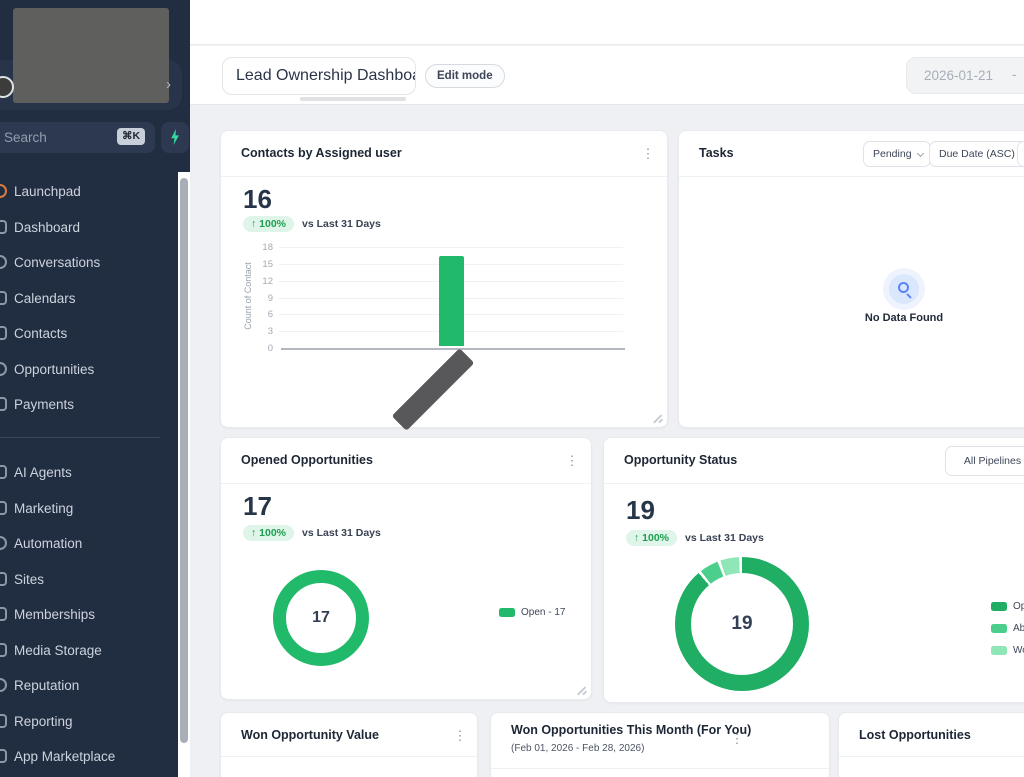 The height and width of the screenshot is (777, 1024). Describe the element at coordinates (267, 264) in the screenshot. I see `y-tick: 15` at that location.